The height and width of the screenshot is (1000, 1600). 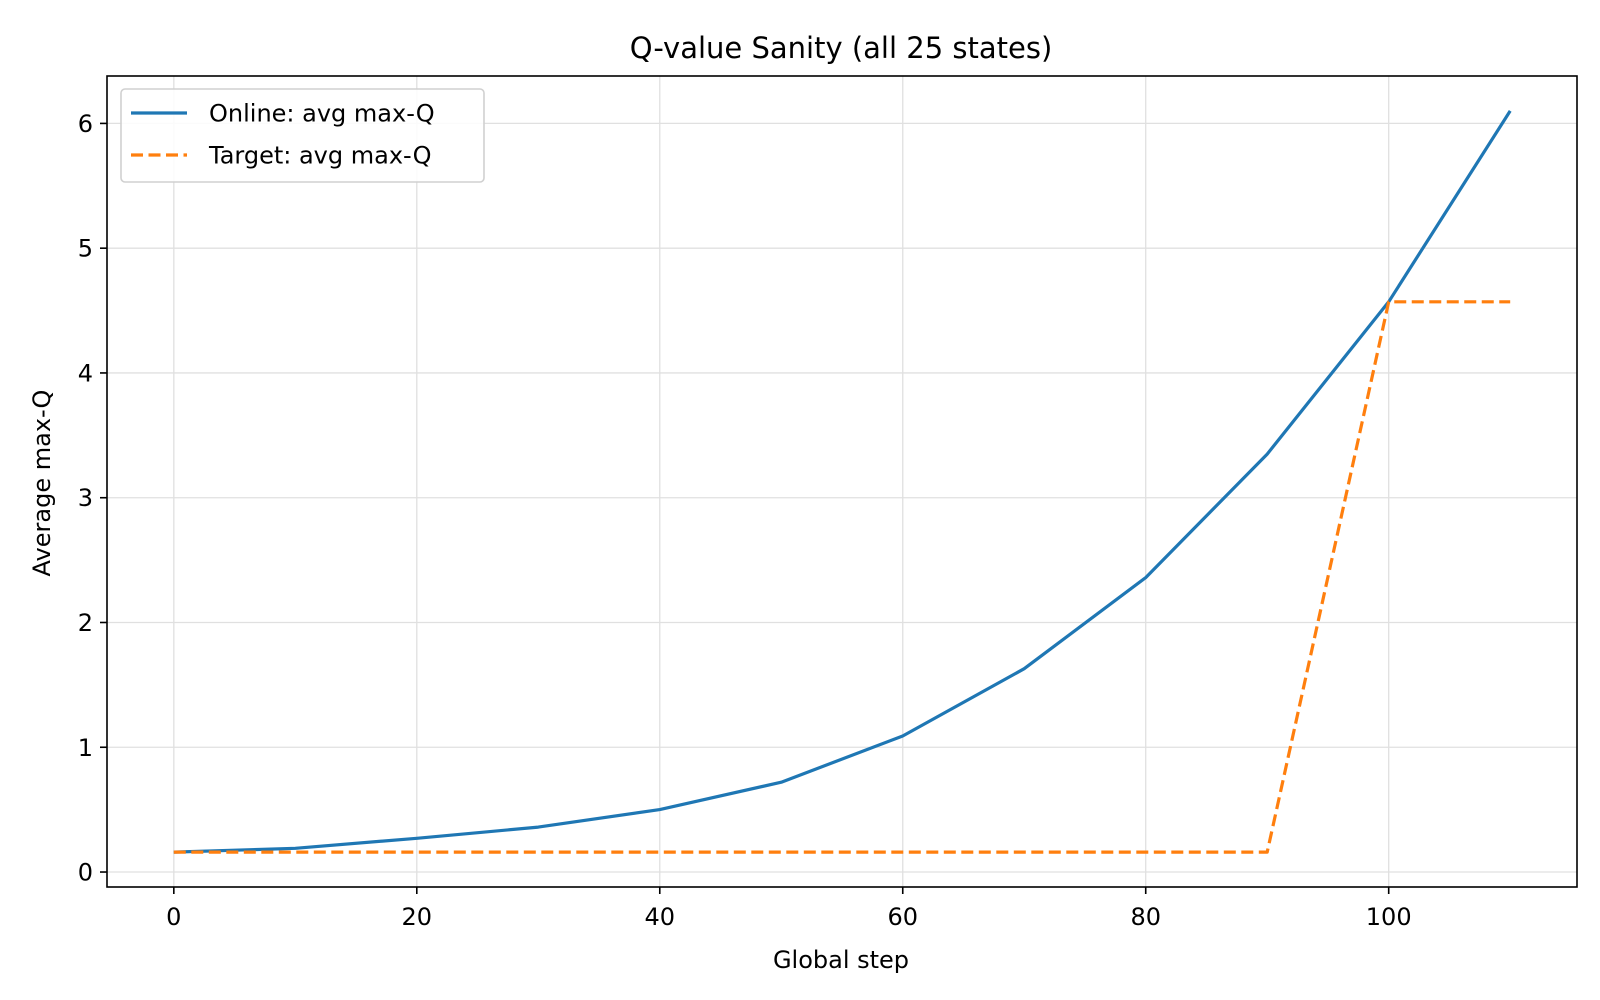 What do you see at coordinates (173, 917) in the screenshot?
I see `x-tick-label: 0` at bounding box center [173, 917].